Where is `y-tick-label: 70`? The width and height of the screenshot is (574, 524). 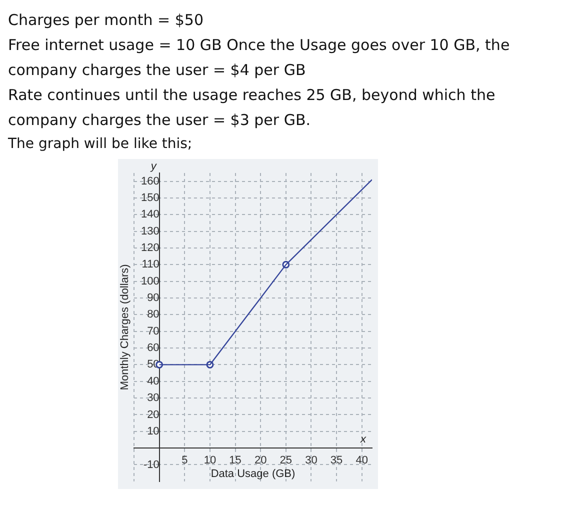 y-tick-label: 70 is located at coordinates (153, 331).